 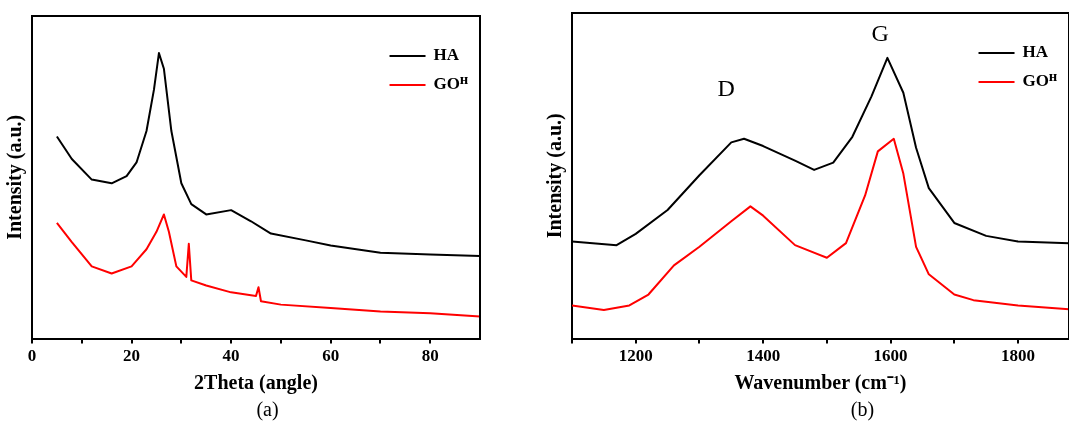 What do you see at coordinates (231, 356) in the screenshot?
I see `x-tick-label: 40` at bounding box center [231, 356].